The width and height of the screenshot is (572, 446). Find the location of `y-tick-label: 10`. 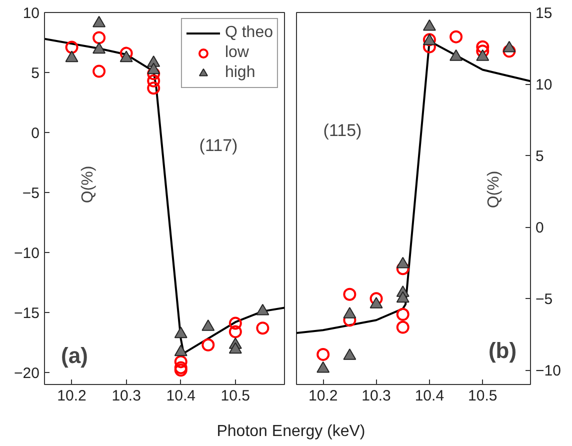

y-tick-label: 10 is located at coordinates (31, 13).